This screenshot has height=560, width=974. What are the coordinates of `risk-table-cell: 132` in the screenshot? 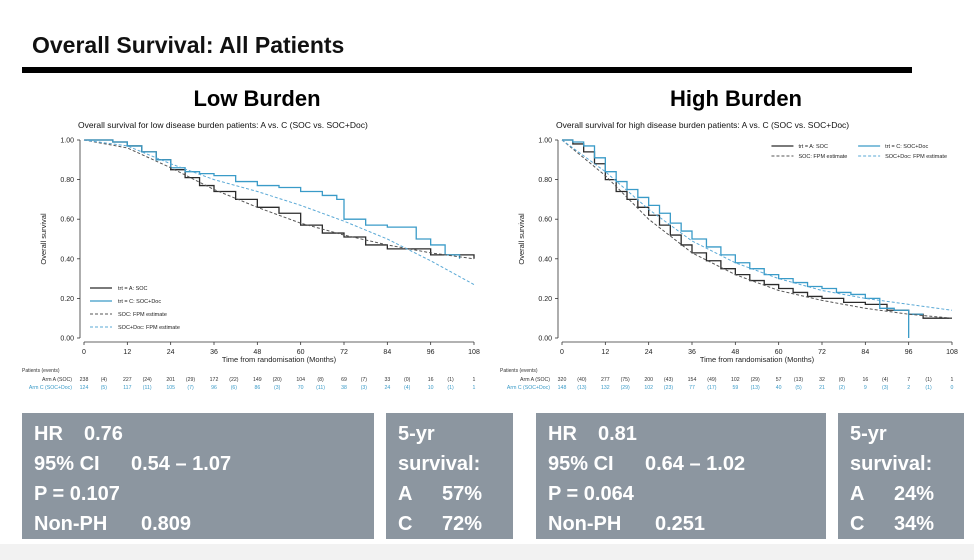 It's located at (605, 388).